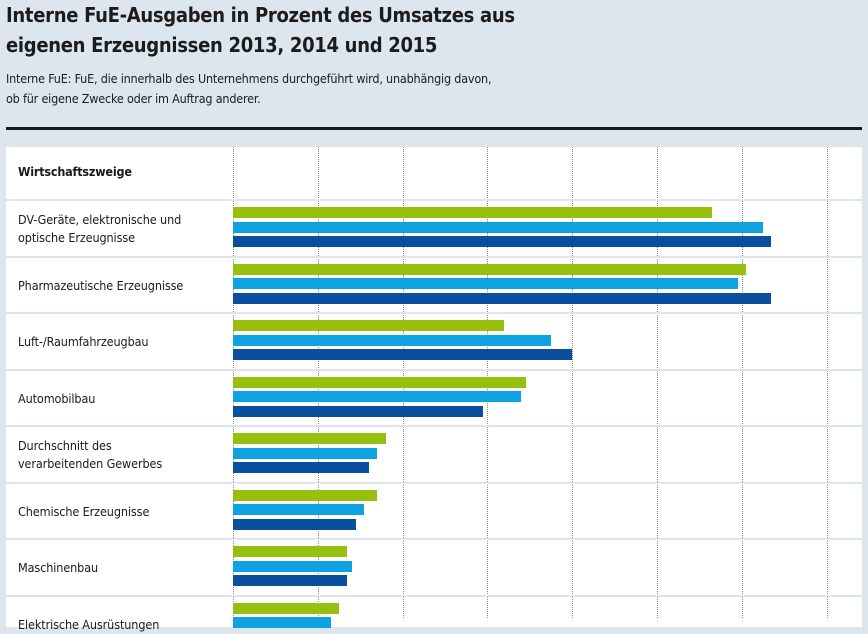  What do you see at coordinates (83, 341) in the screenshot?
I see `row-label-line: Luft-/Raumfahrzeugbau` at bounding box center [83, 341].